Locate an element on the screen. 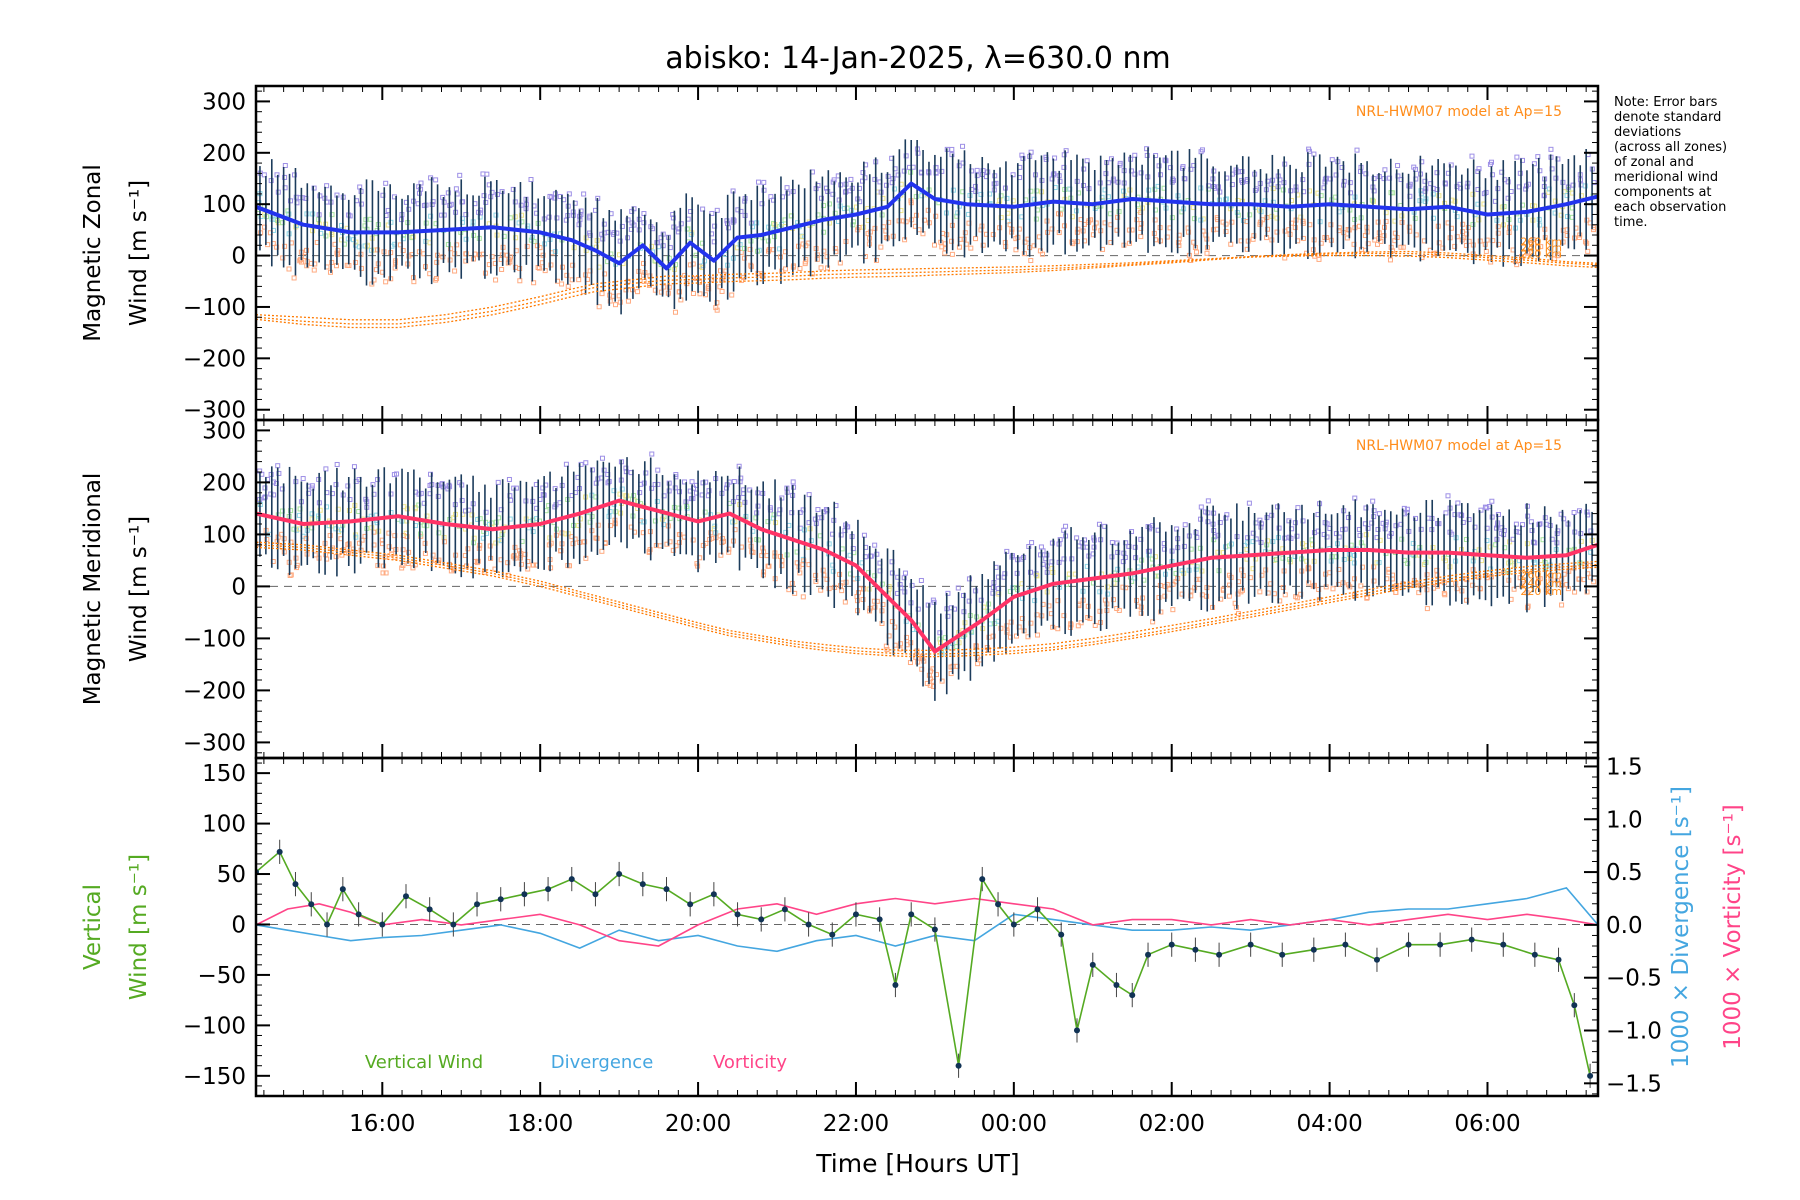 The image size is (1800, 1200). note-line: of zonal and is located at coordinates (1654, 162).